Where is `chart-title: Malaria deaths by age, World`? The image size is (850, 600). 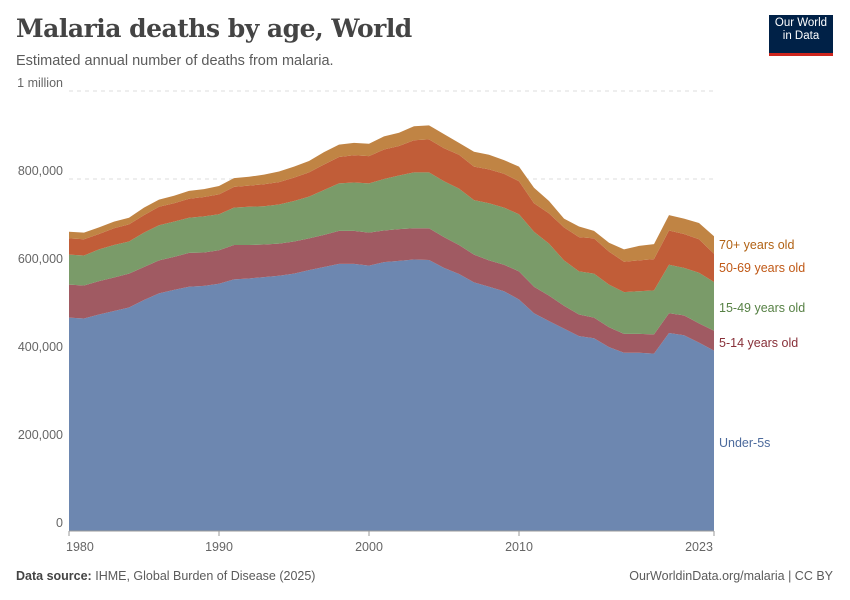 chart-title: Malaria deaths by age, World is located at coordinates (214, 28).